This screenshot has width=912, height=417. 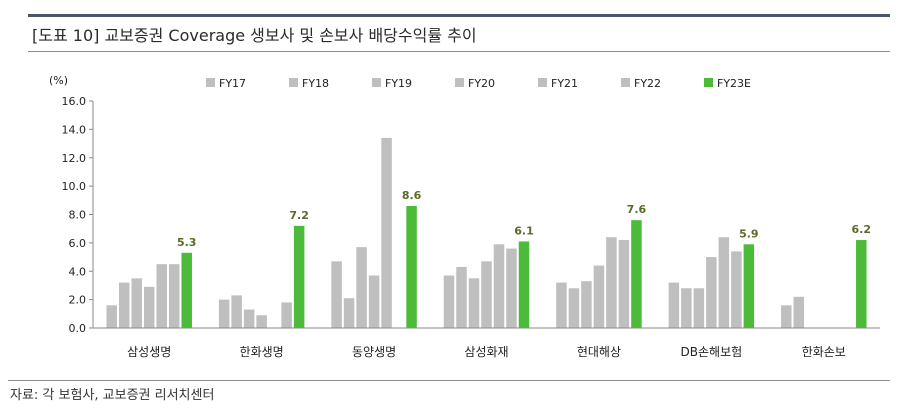 What do you see at coordinates (74, 186) in the screenshot?
I see `y-tick-label: 10.0` at bounding box center [74, 186].